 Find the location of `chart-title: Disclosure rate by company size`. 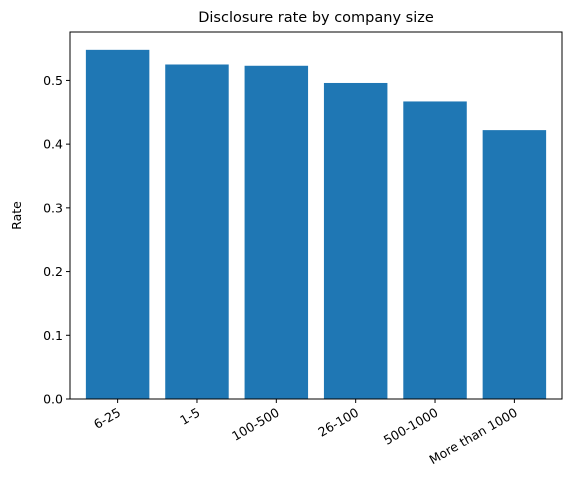

chart-title: Disclosure rate by company size is located at coordinates (316, 18).